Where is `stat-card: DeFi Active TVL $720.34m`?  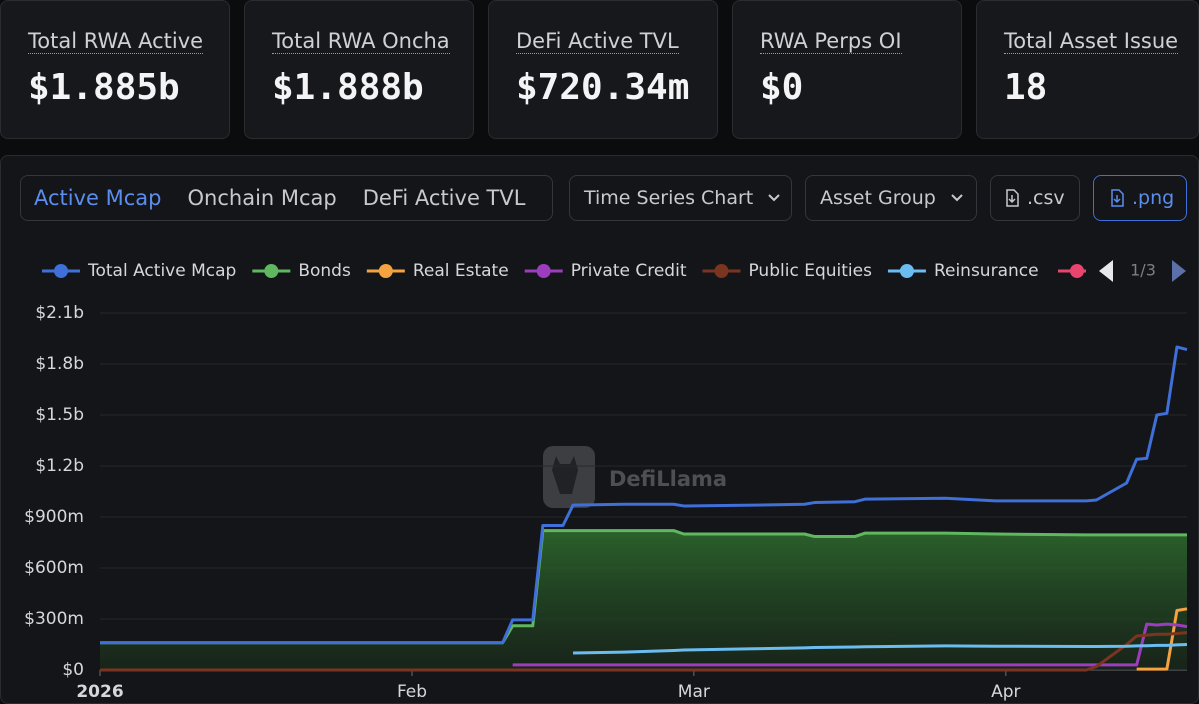
stat-card: DeFi Active TVL $720.34m is located at coordinates (603, 69).